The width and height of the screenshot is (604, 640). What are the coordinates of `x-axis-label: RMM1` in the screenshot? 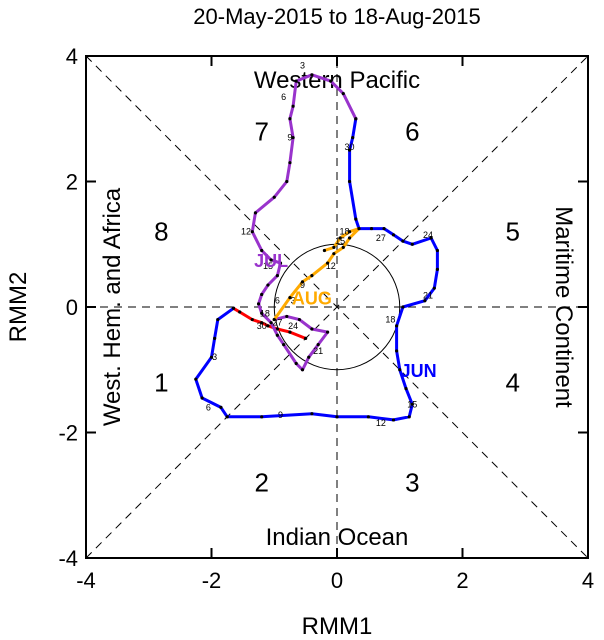 It's located at (337, 626).